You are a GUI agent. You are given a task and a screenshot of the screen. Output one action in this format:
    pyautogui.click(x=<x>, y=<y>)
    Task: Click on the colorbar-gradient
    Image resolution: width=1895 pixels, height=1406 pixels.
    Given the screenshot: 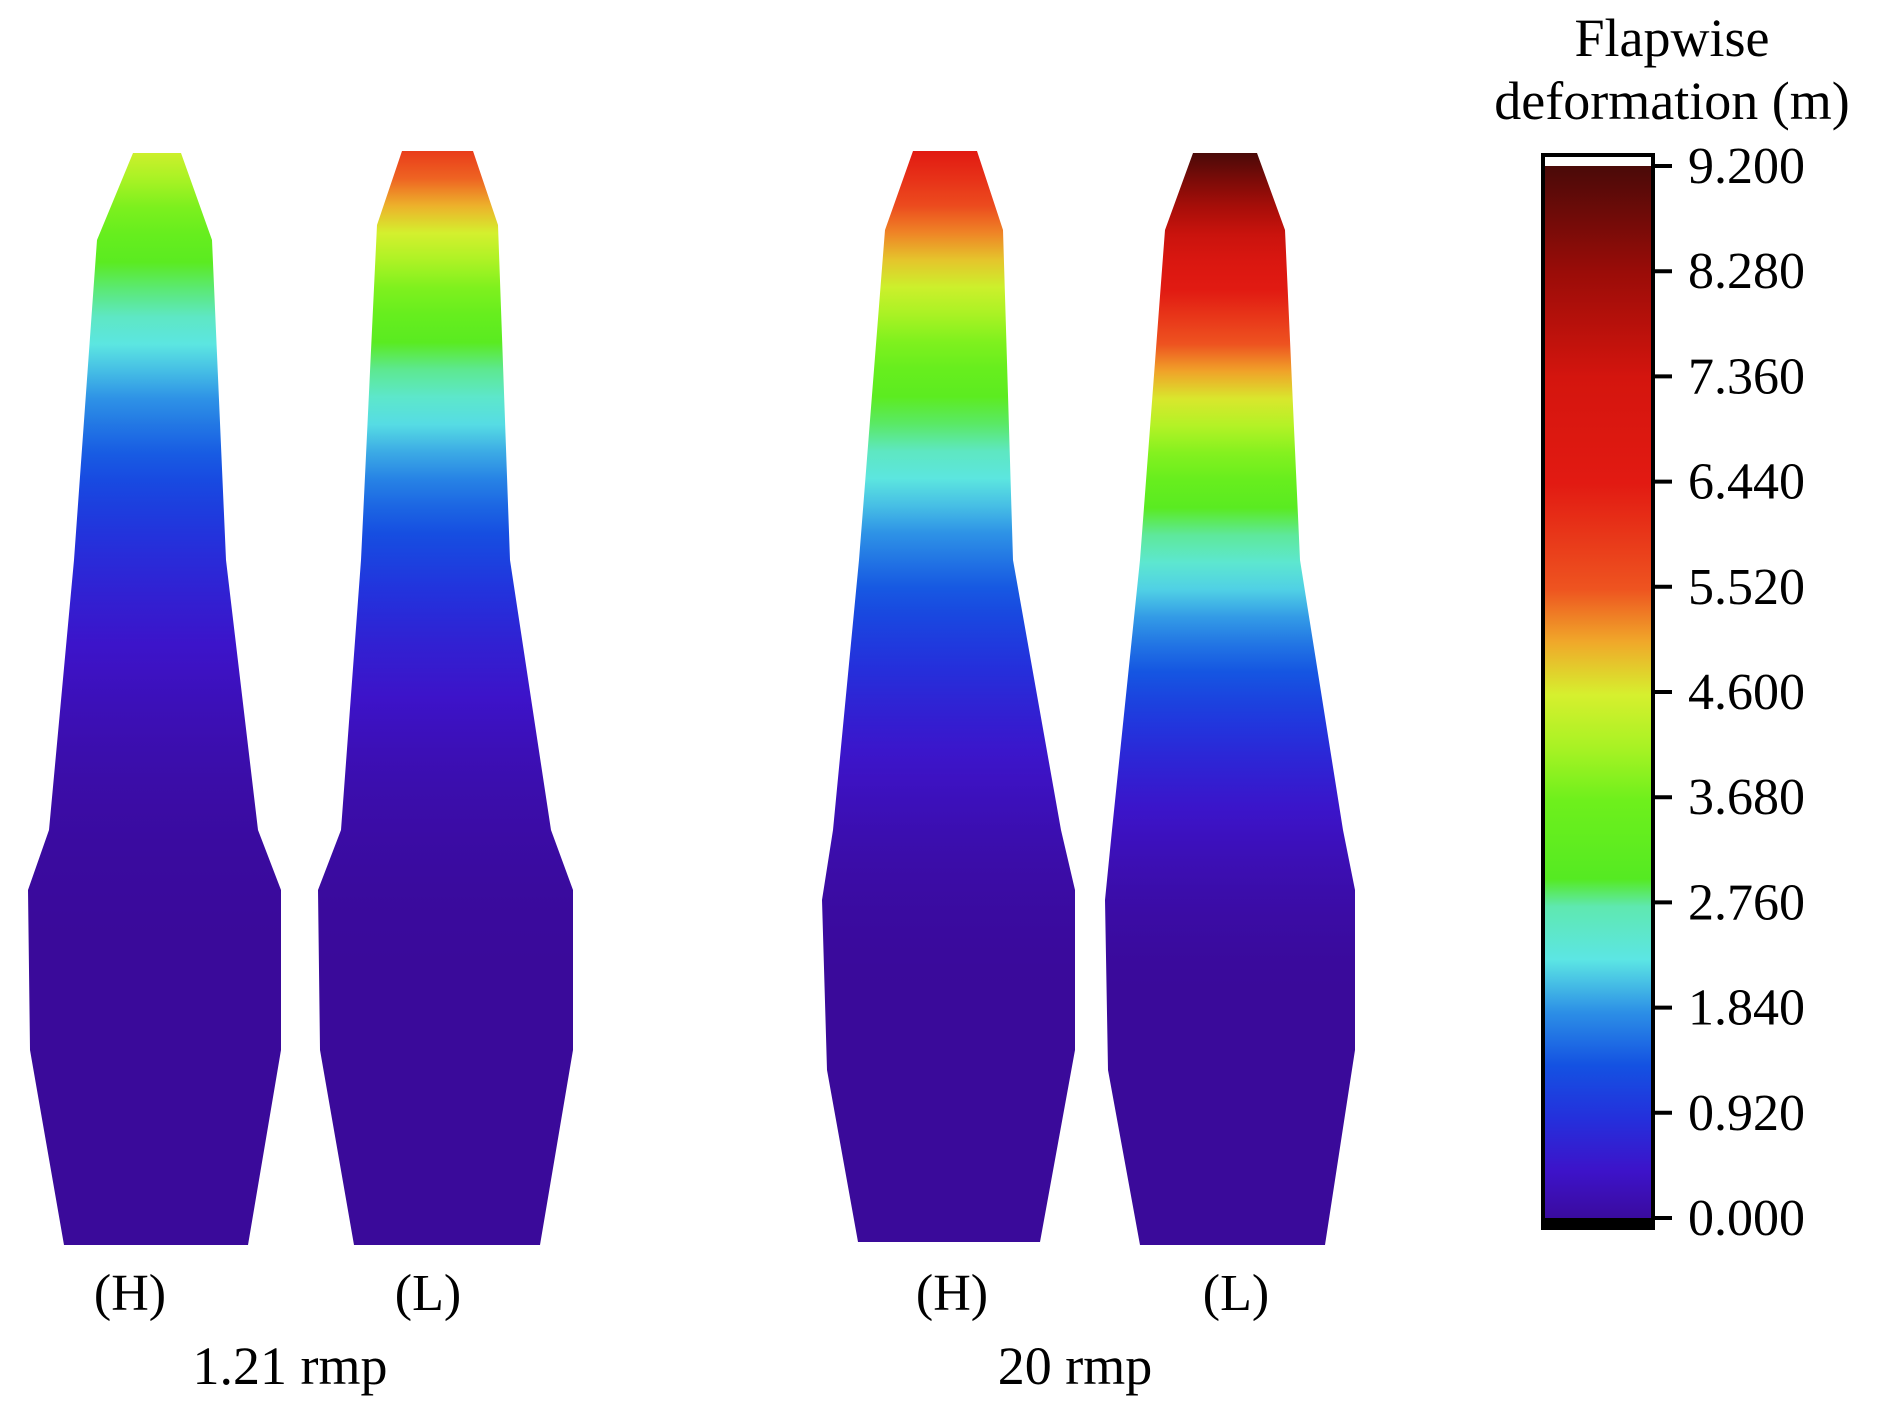 What is the action you would take?
    pyautogui.click(x=1598, y=695)
    